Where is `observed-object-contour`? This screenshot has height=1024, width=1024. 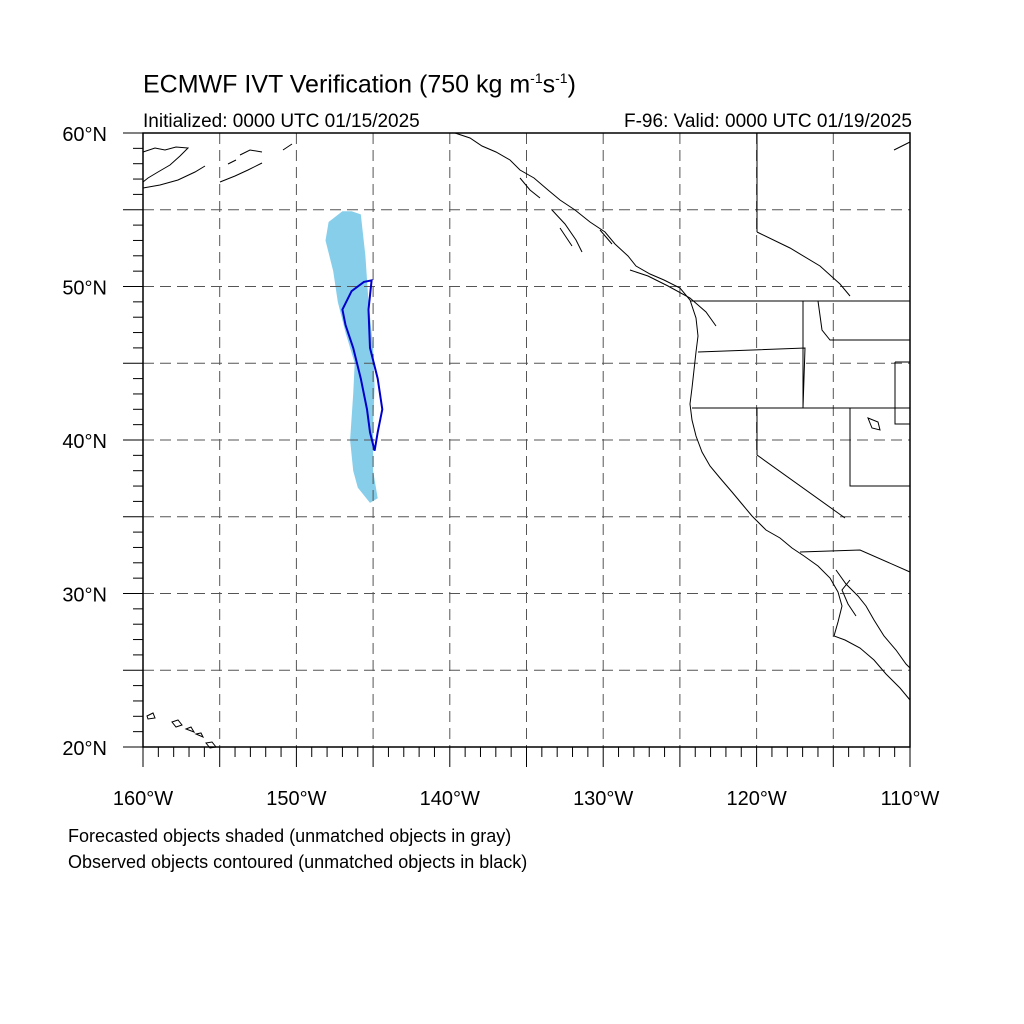 observed-object-contour is located at coordinates (362, 365).